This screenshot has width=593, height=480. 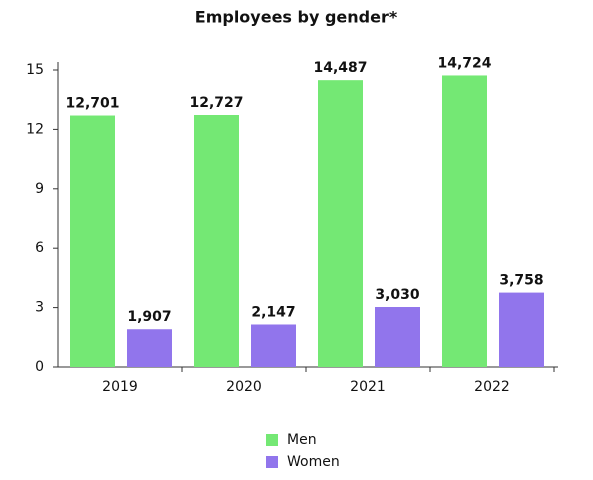 What do you see at coordinates (35, 70) in the screenshot?
I see `y-tick-label: 15` at bounding box center [35, 70].